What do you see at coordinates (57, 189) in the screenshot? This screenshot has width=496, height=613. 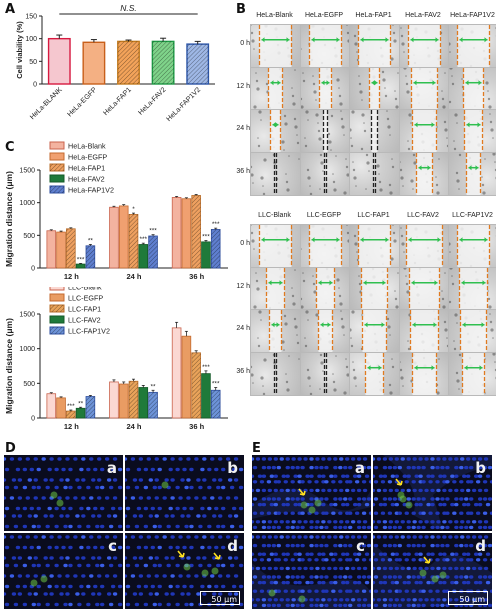 I see `legend-swatch-hatch` at bounding box center [57, 189].